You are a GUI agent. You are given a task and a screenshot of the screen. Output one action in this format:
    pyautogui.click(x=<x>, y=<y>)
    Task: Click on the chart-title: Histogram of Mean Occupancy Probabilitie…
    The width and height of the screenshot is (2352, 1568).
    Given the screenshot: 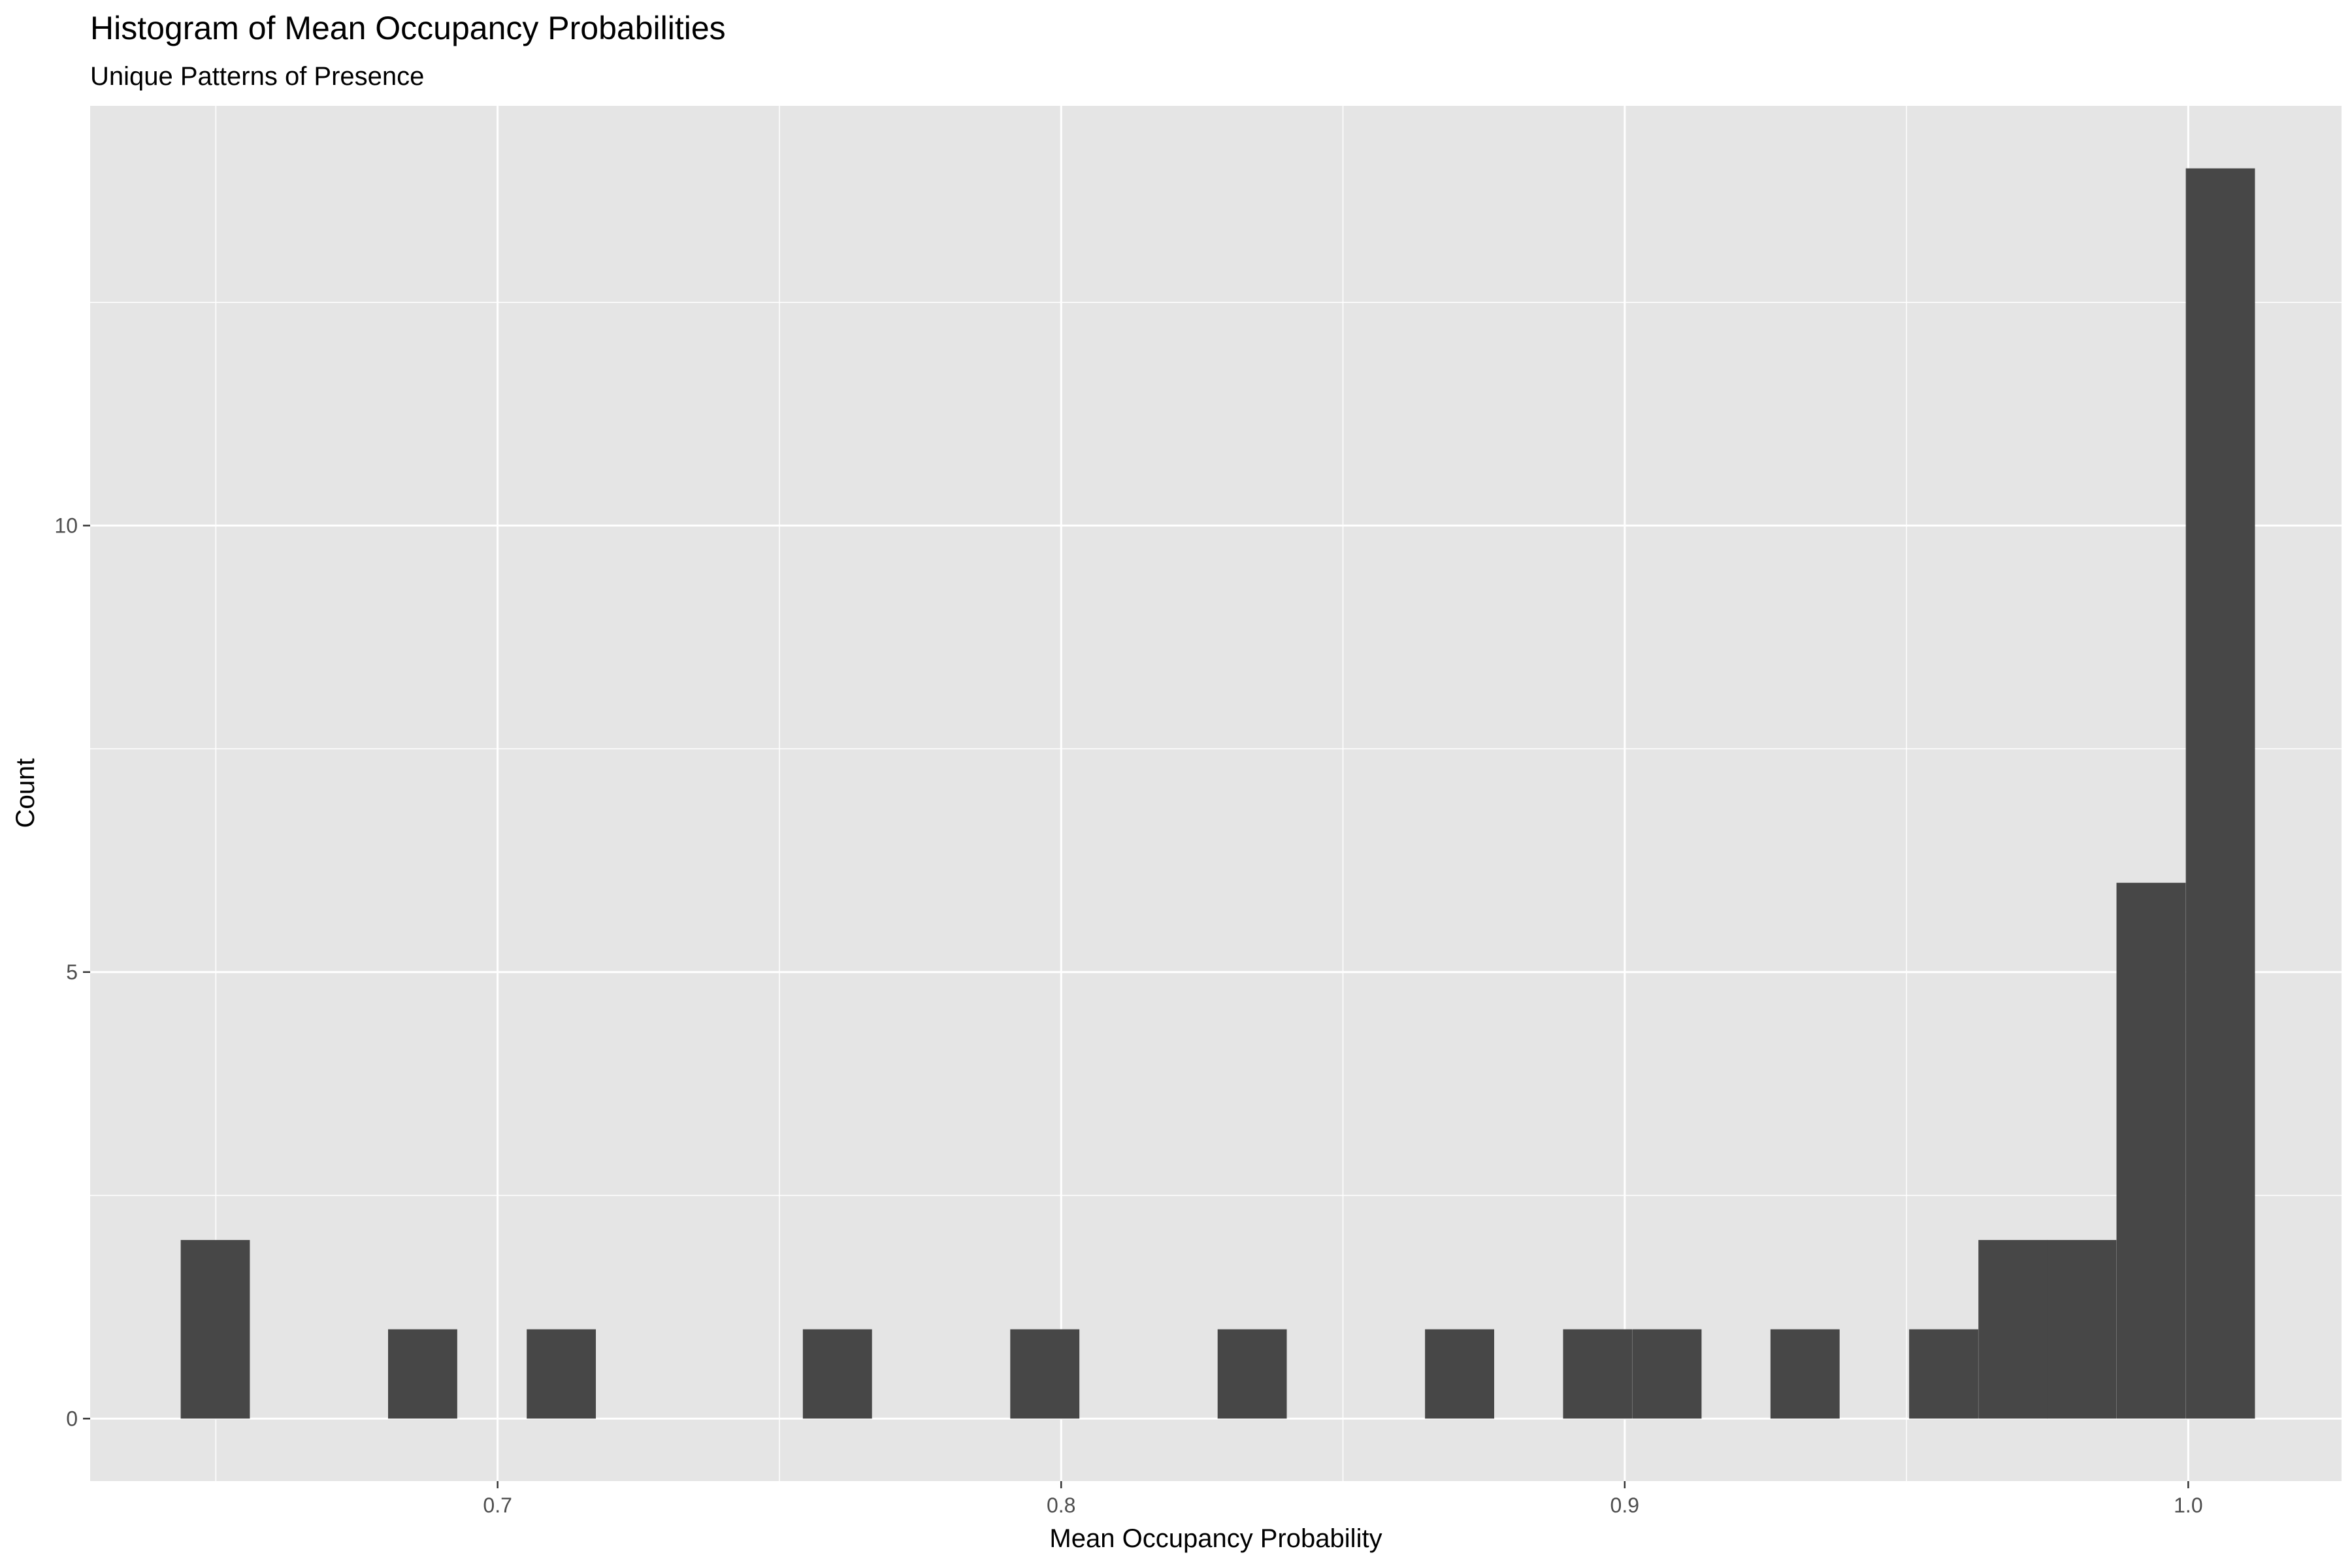 What is the action you would take?
    pyautogui.click(x=408, y=28)
    